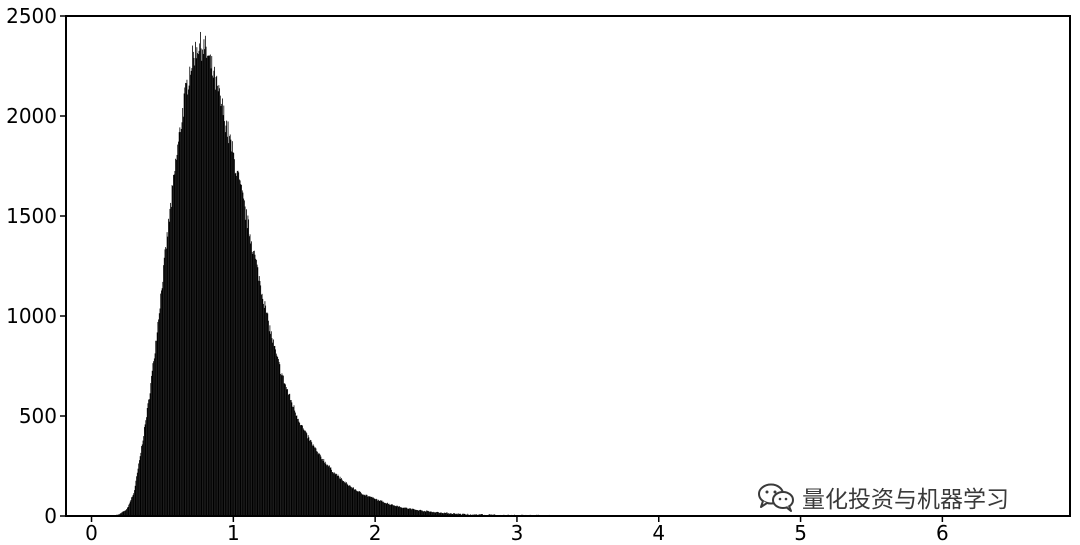 This screenshot has height=545, width=1080. Describe the element at coordinates (38, 416) in the screenshot. I see `y-tick-label: 500` at that location.